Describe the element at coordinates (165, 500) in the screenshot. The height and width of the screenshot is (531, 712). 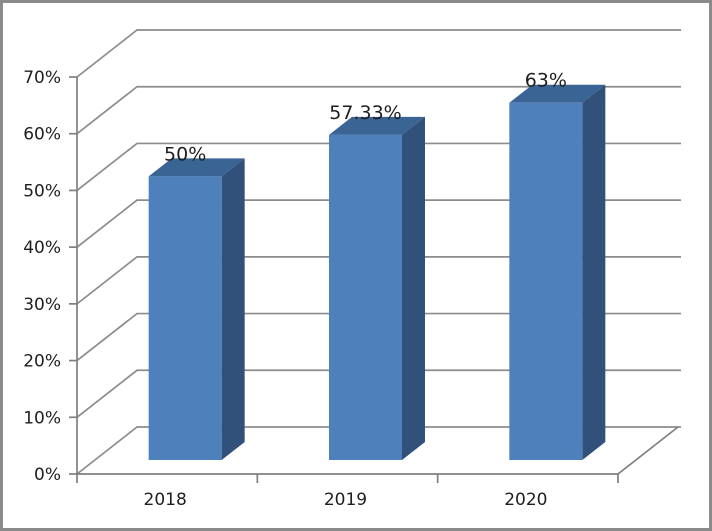
I see `category-label: 2018` at that location.